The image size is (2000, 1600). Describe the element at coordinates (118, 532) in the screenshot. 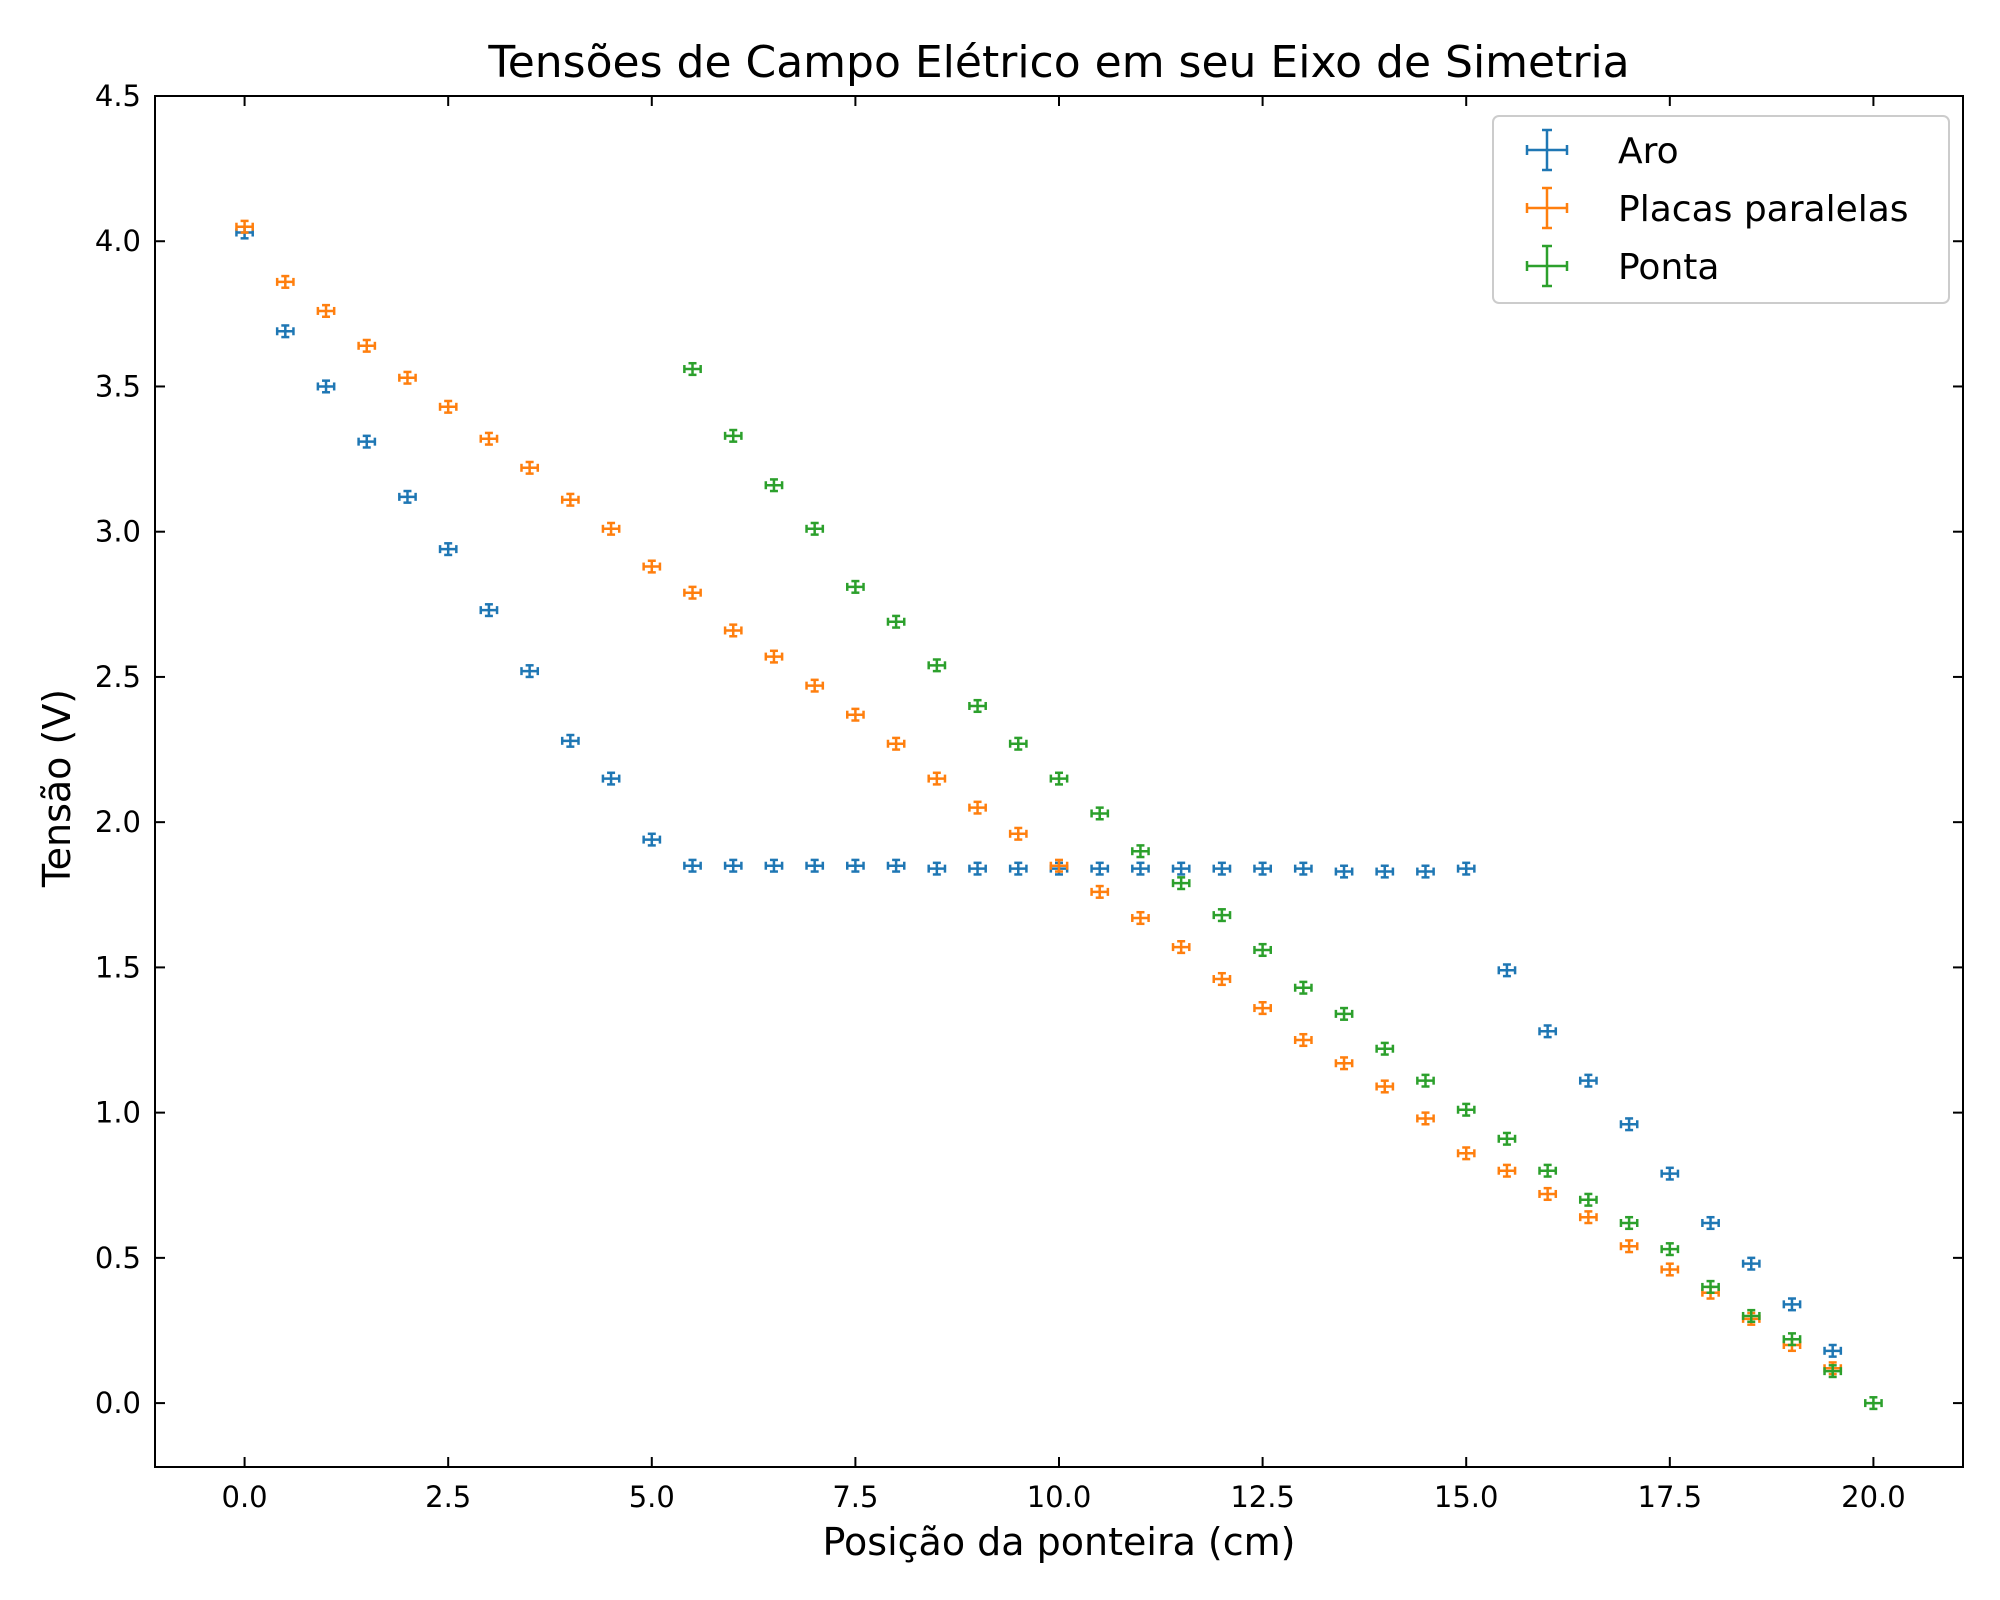

I see `y-tick-label: 3.0` at that location.